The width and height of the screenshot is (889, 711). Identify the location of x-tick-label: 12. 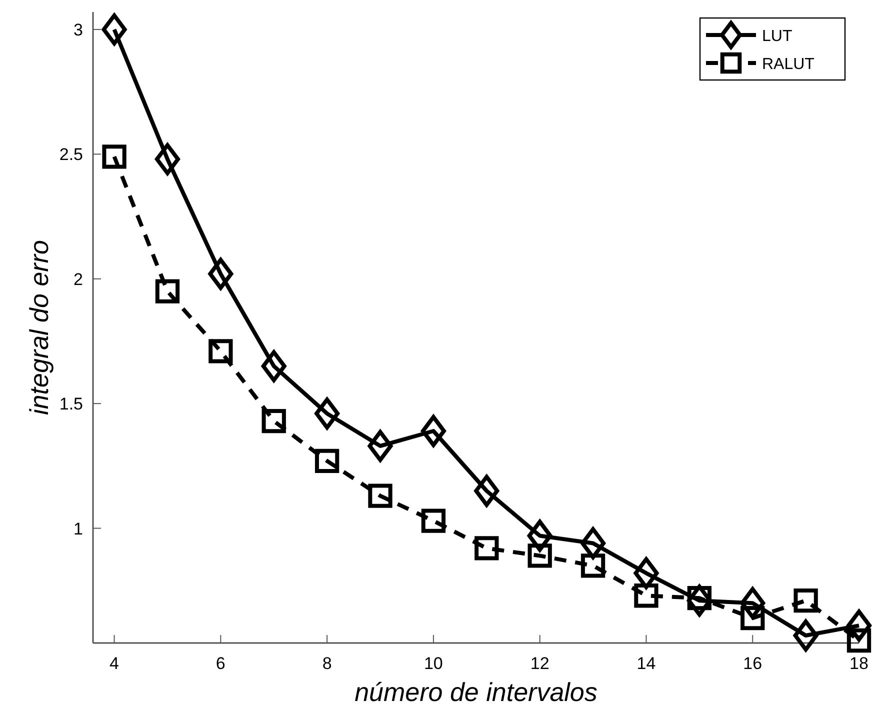
(540, 663).